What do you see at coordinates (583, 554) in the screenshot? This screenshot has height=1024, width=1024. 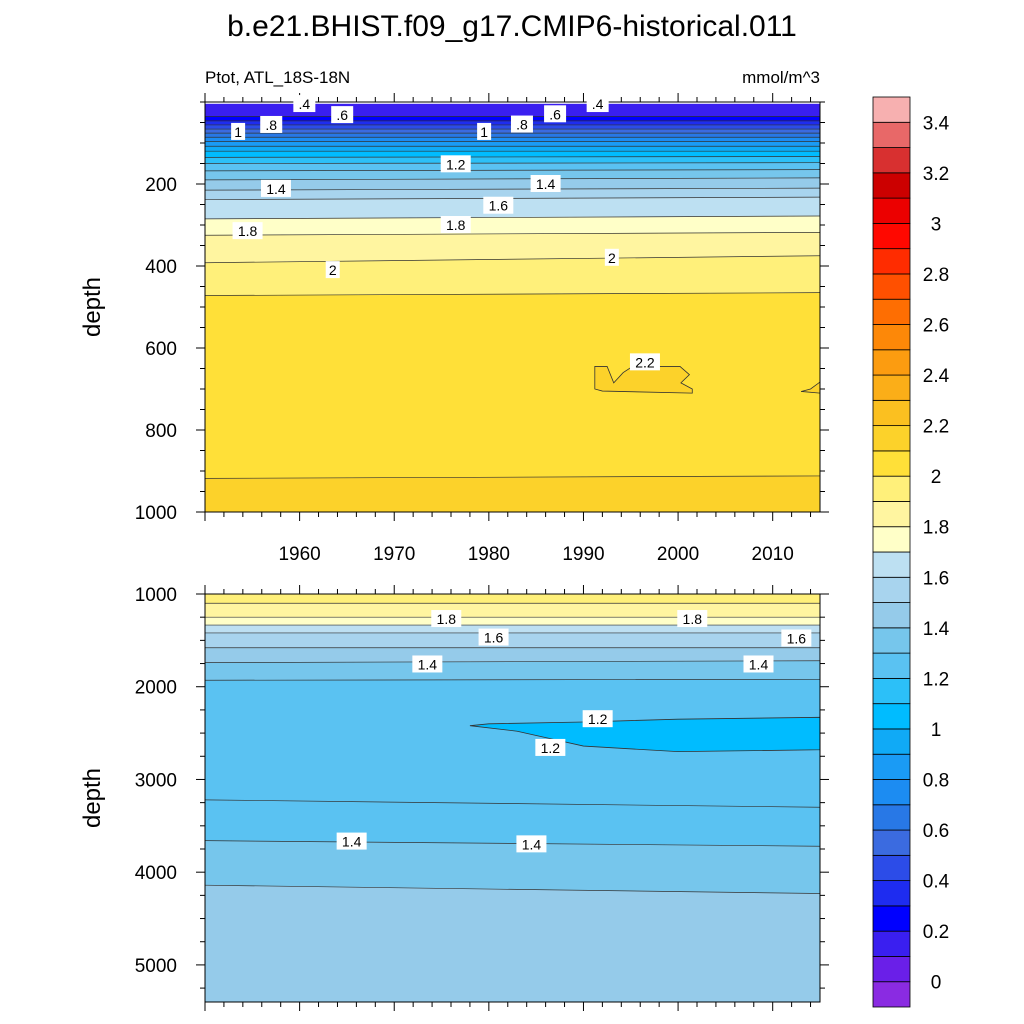 I see `x-tick-label: 1990` at bounding box center [583, 554].